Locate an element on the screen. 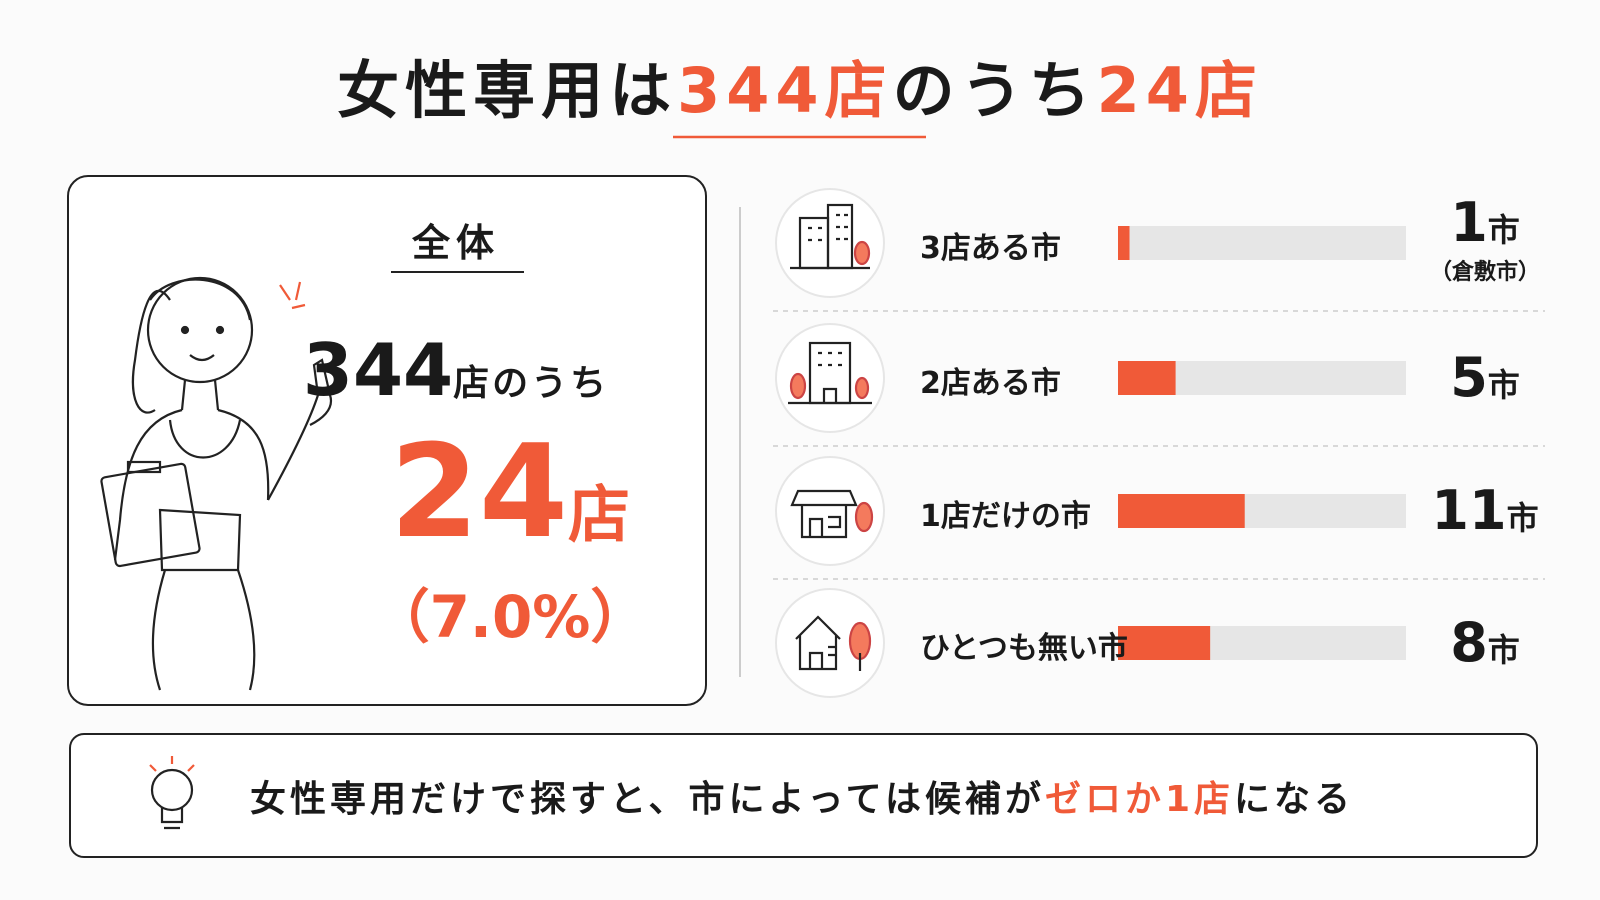 The image size is (1600, 900). row-value: 11市 is located at coordinates (1485, 510).